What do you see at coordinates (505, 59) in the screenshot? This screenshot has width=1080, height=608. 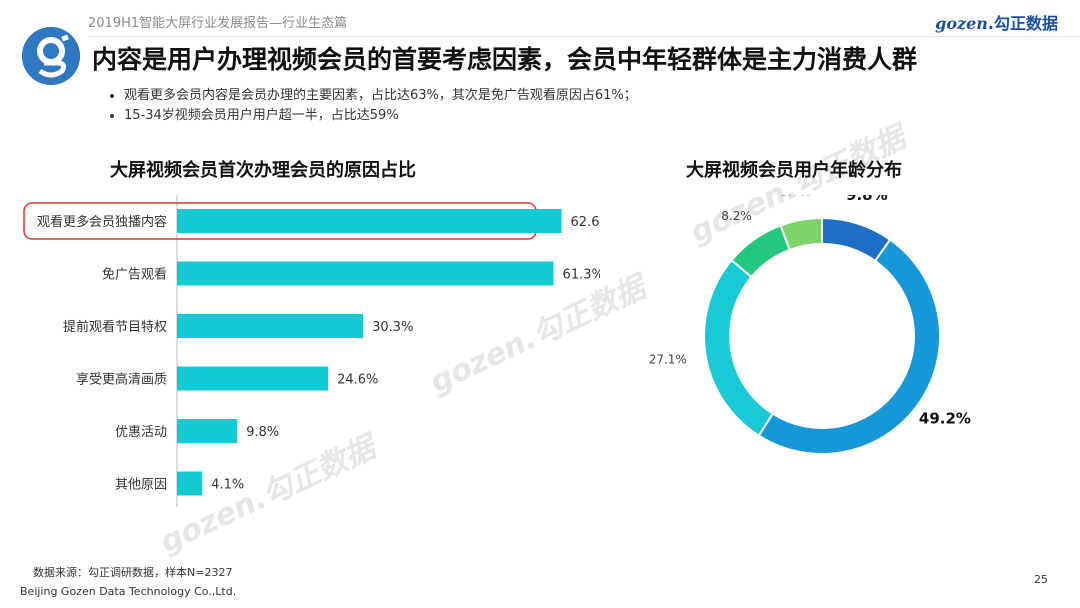 I see `page-title: 内容是用户办理视频会员的首要考虑因素，会员中年轻群体是主力消费人群` at bounding box center [505, 59].